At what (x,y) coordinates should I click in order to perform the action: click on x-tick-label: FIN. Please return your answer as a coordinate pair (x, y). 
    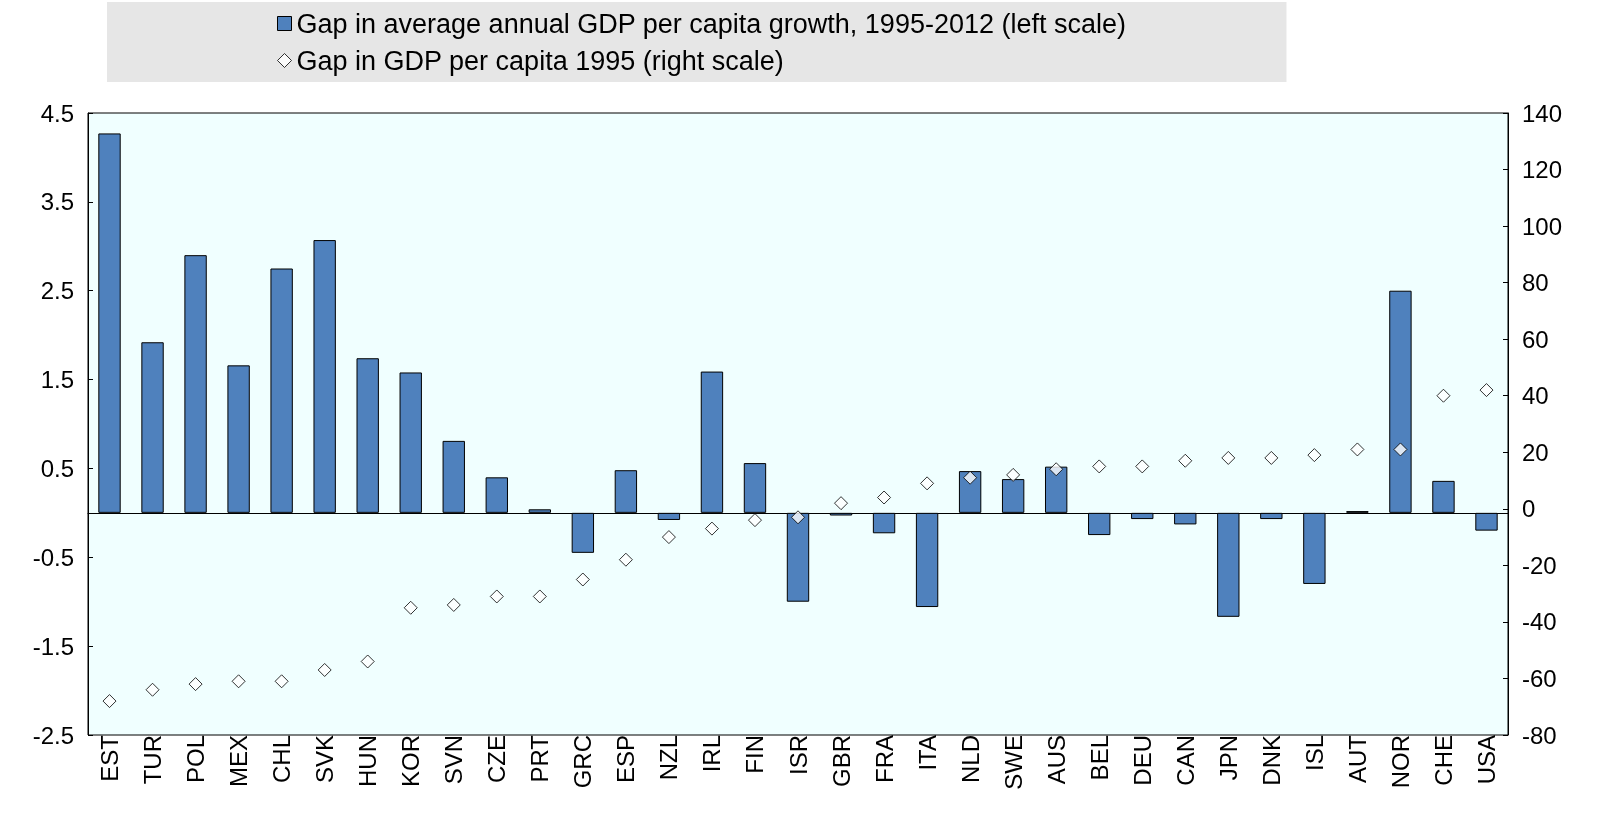
    Looking at the image, I should click on (755, 754).